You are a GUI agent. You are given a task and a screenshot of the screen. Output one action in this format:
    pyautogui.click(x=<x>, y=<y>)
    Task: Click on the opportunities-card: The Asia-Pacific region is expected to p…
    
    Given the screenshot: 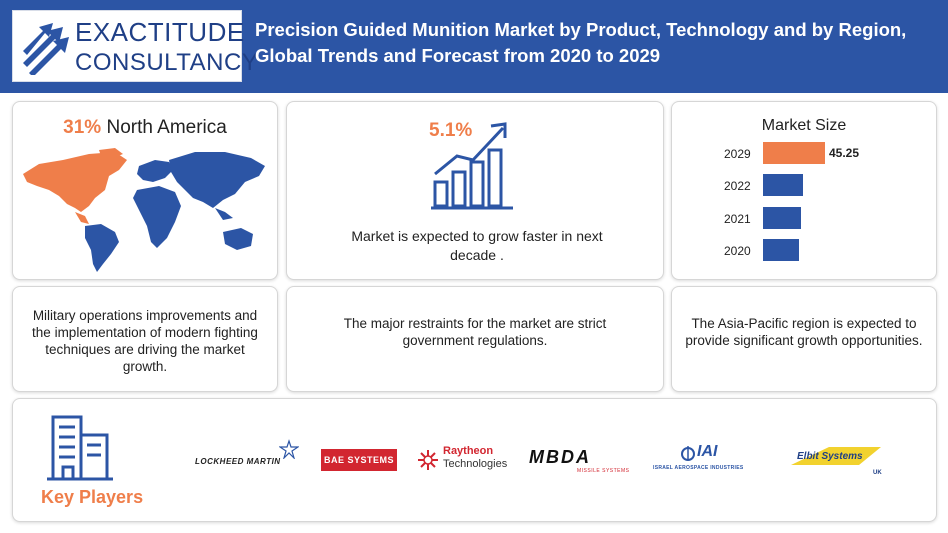 What is the action you would take?
    pyautogui.click(x=804, y=339)
    